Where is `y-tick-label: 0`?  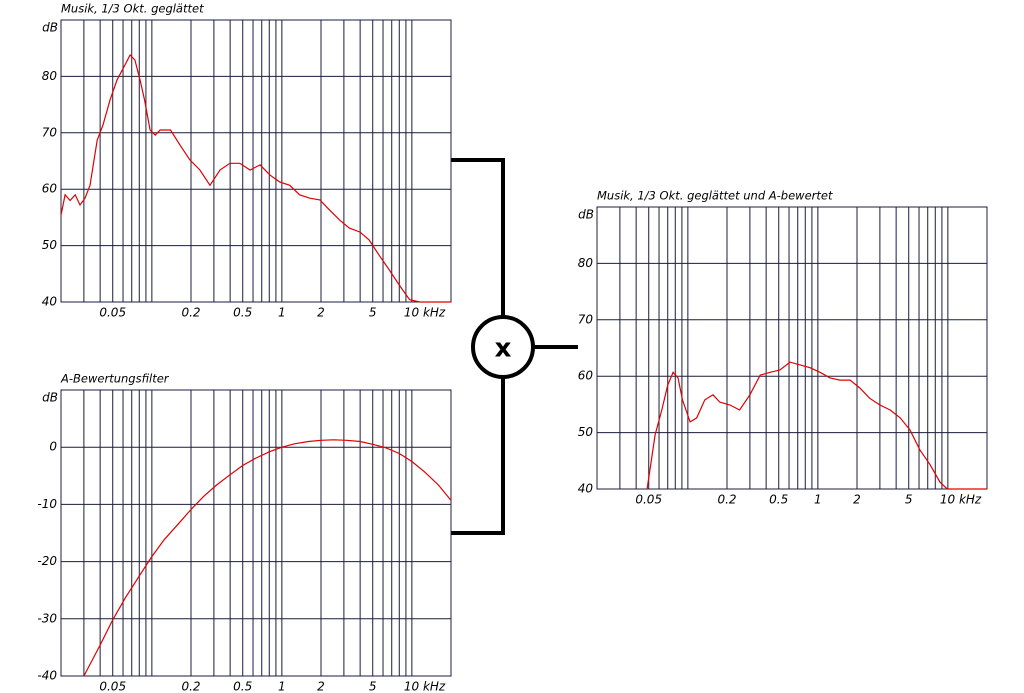
y-tick-label: 0 is located at coordinates (53, 447).